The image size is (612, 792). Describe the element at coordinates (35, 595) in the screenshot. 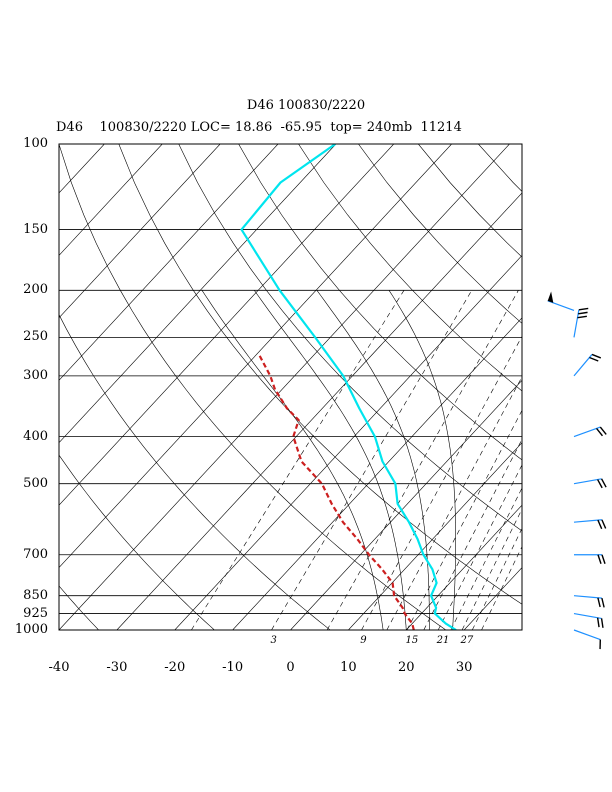

I see `pressure-tick-label: 850` at that location.